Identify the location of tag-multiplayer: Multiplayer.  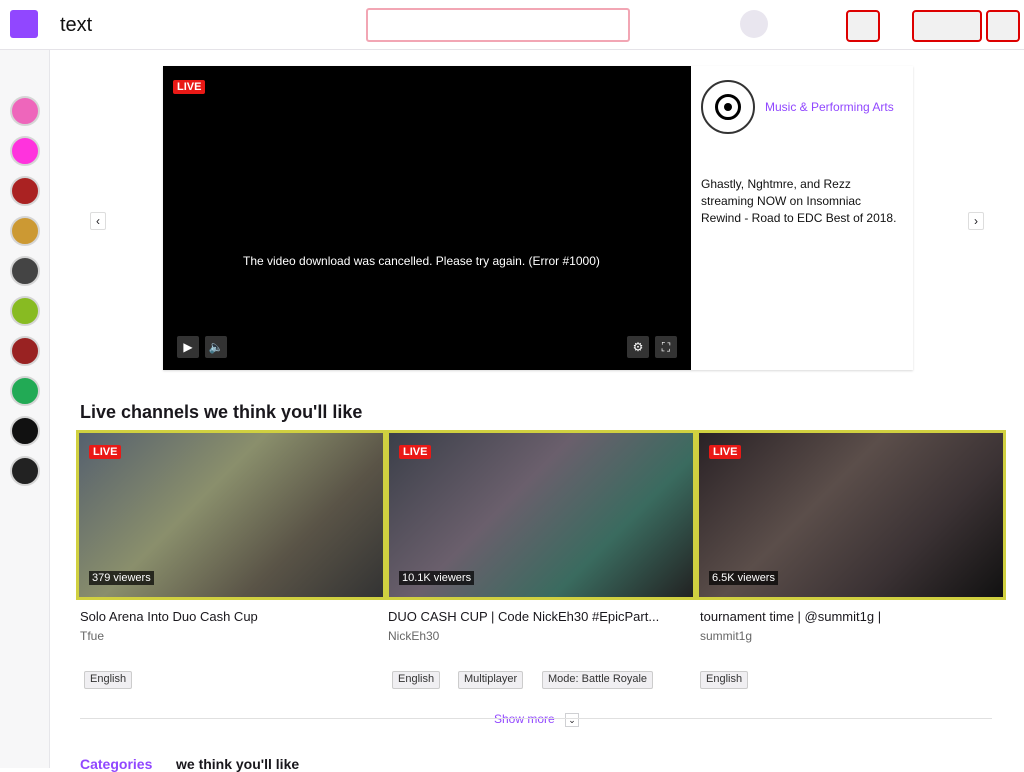
(491, 680).